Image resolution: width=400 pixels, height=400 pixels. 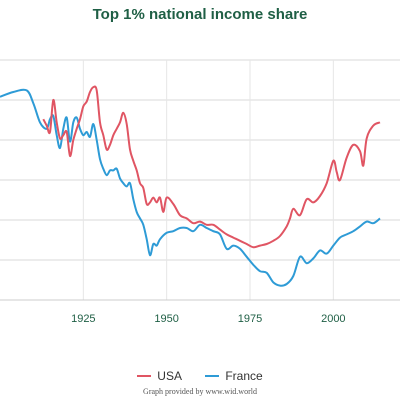 I want to click on legend-swatch-usa, so click(x=144, y=376).